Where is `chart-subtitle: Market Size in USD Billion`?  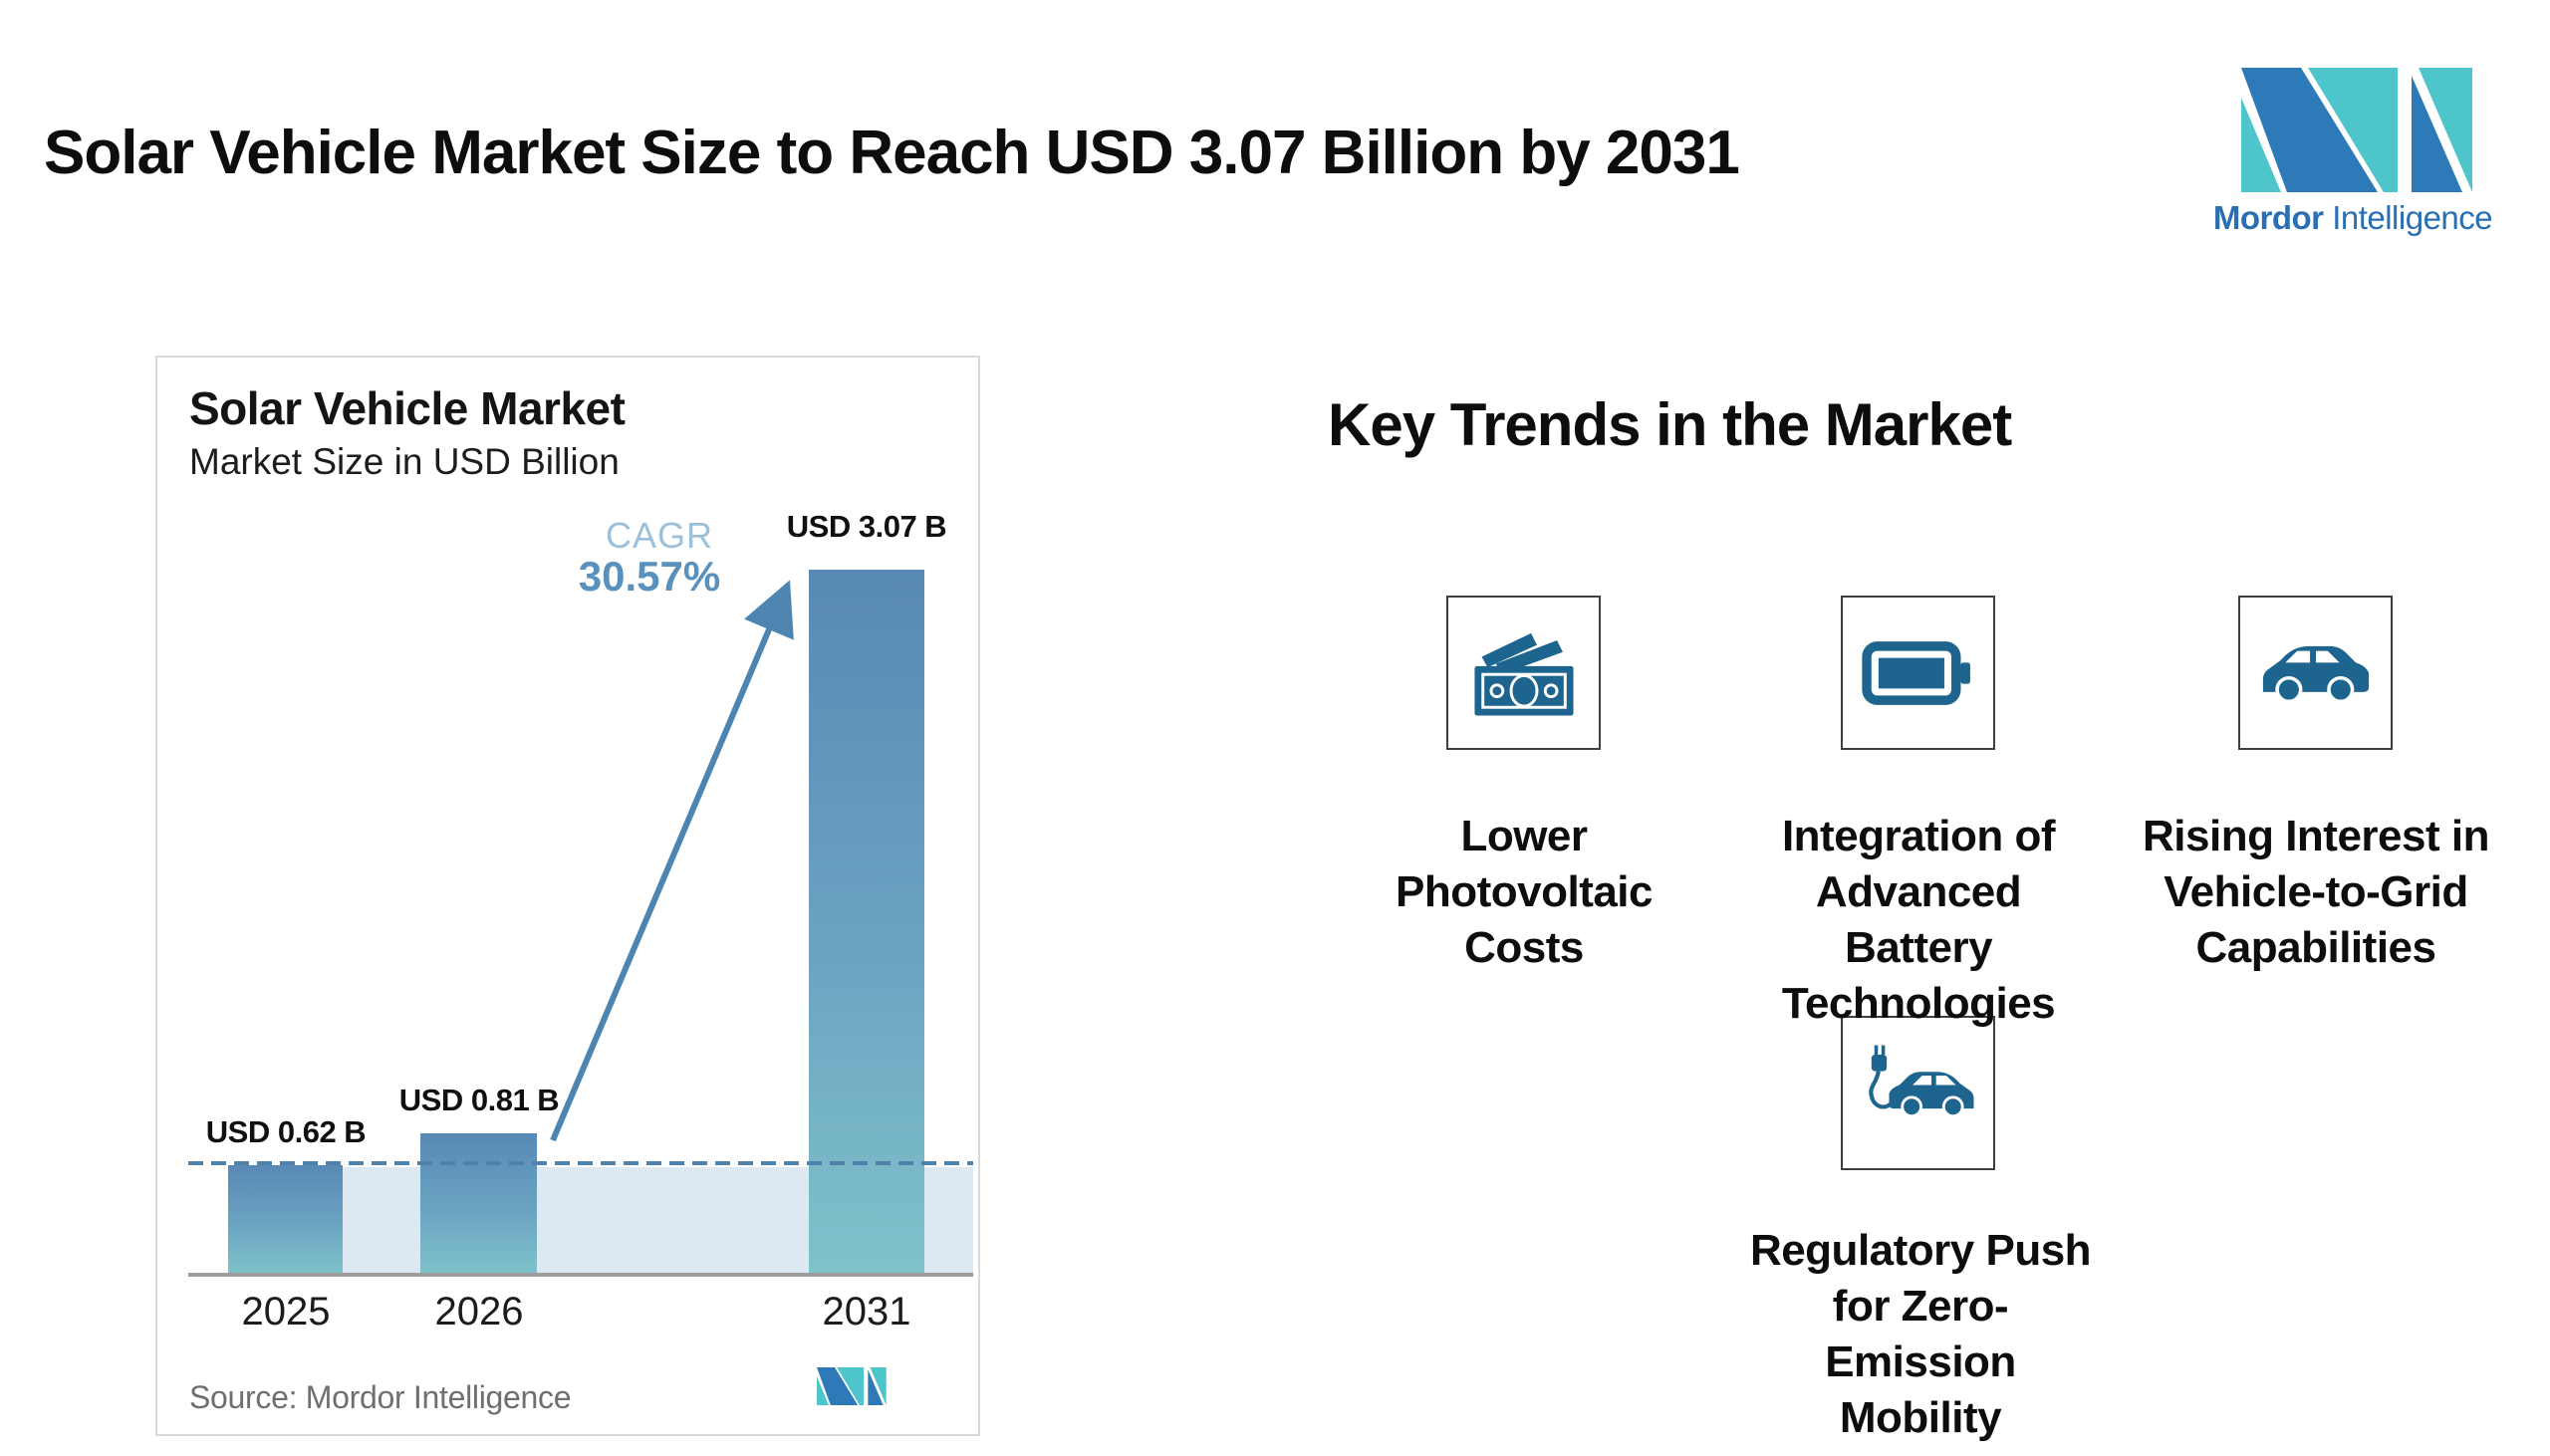
chart-subtitle: Market Size in USD Billion is located at coordinates (404, 461).